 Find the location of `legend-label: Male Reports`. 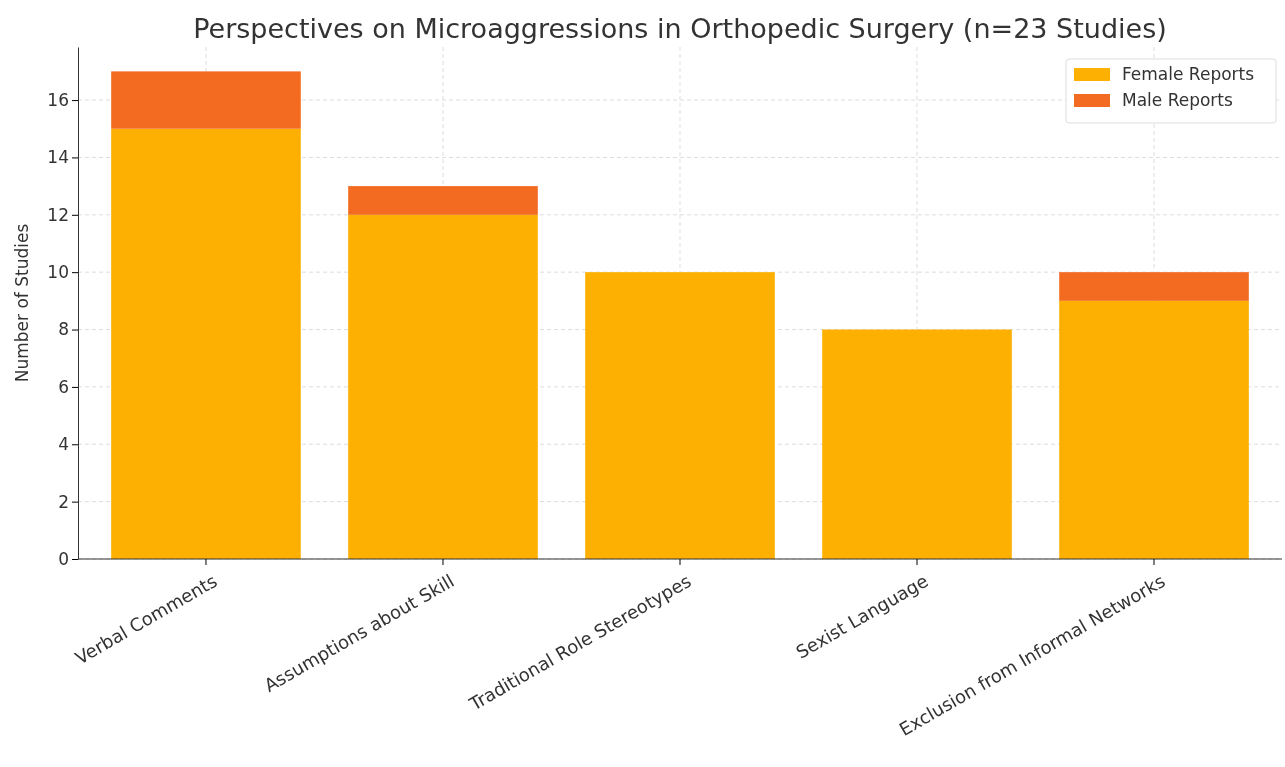

legend-label: Male Reports is located at coordinates (1178, 100).